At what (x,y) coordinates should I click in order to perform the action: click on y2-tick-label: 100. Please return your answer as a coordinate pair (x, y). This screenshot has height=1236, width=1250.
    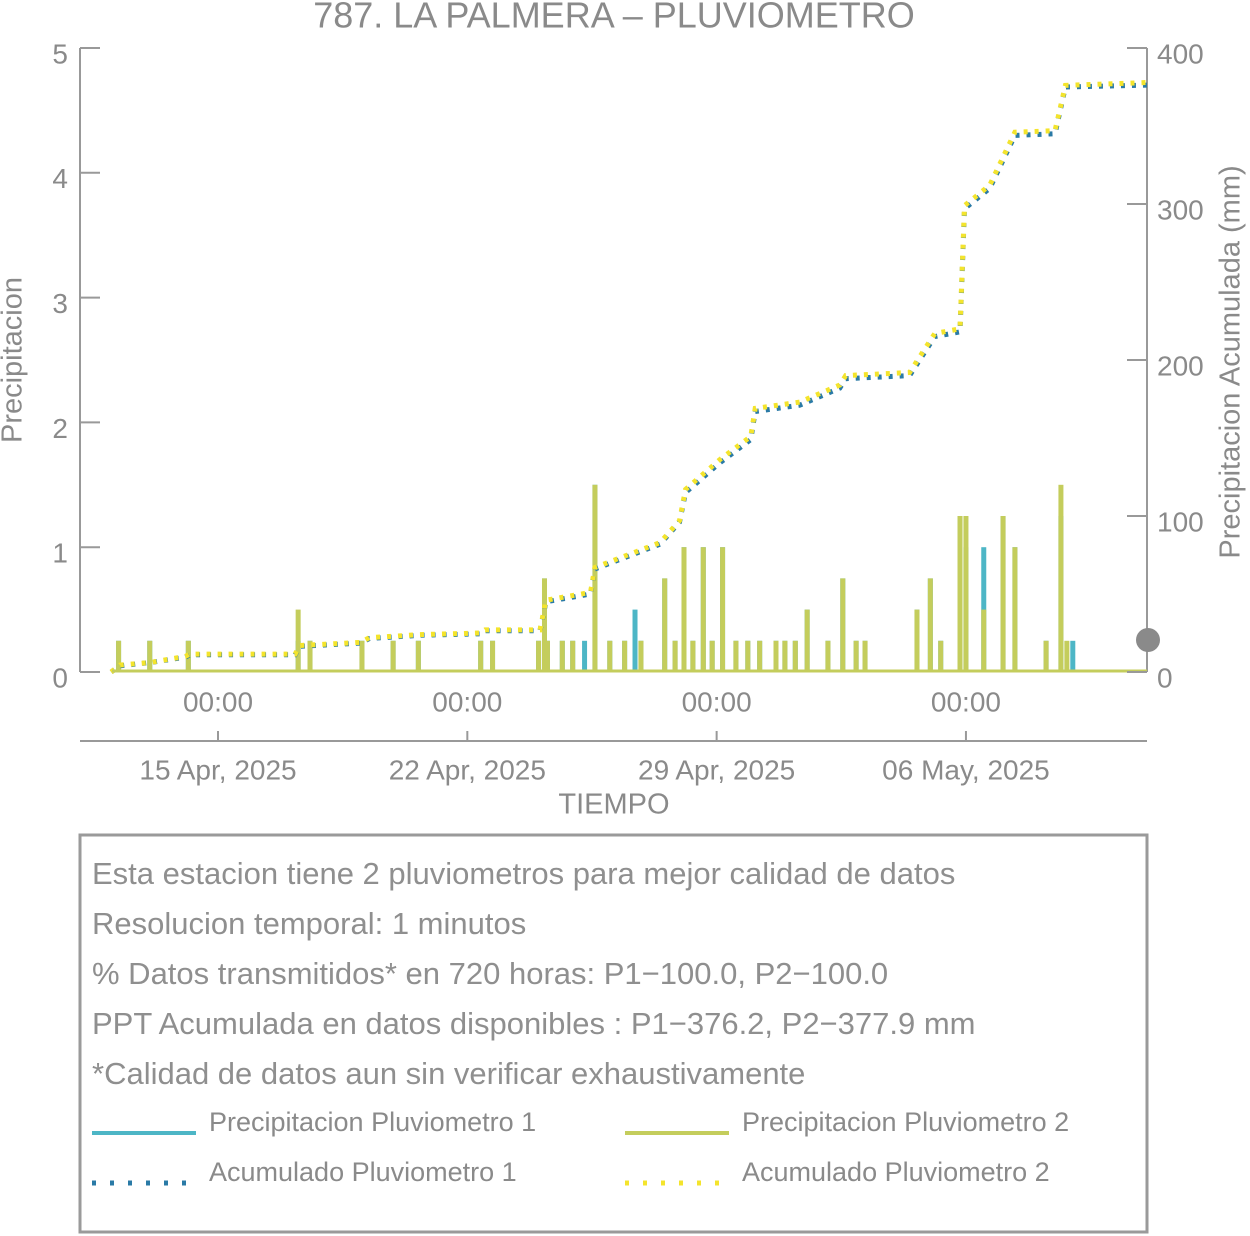
    Looking at the image, I should click on (1180, 521).